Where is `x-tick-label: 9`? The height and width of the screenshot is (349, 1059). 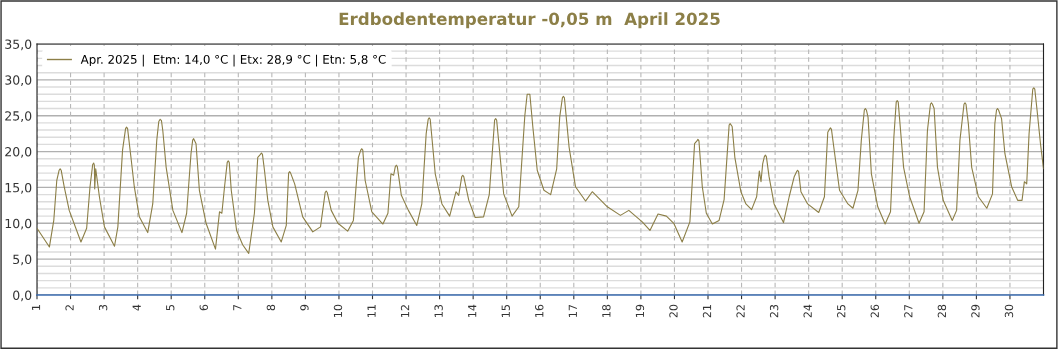
x-tick-label: 9 is located at coordinates (304, 307).